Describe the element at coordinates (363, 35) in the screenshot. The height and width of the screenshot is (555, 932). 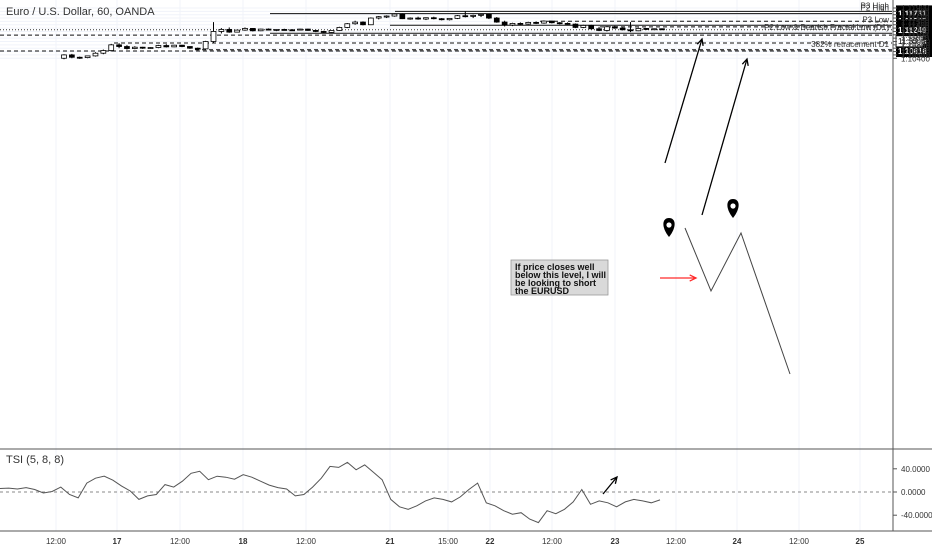
I see `candles` at that location.